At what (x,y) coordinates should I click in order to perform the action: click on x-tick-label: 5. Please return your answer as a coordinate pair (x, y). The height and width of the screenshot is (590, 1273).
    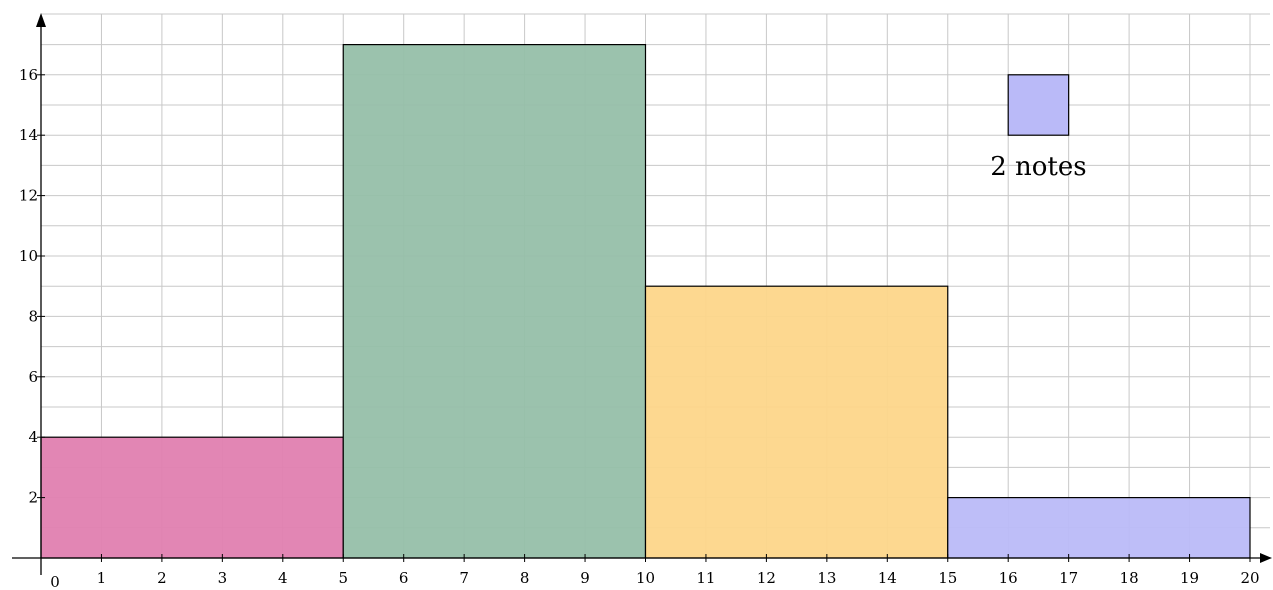
    Looking at the image, I should click on (343, 578).